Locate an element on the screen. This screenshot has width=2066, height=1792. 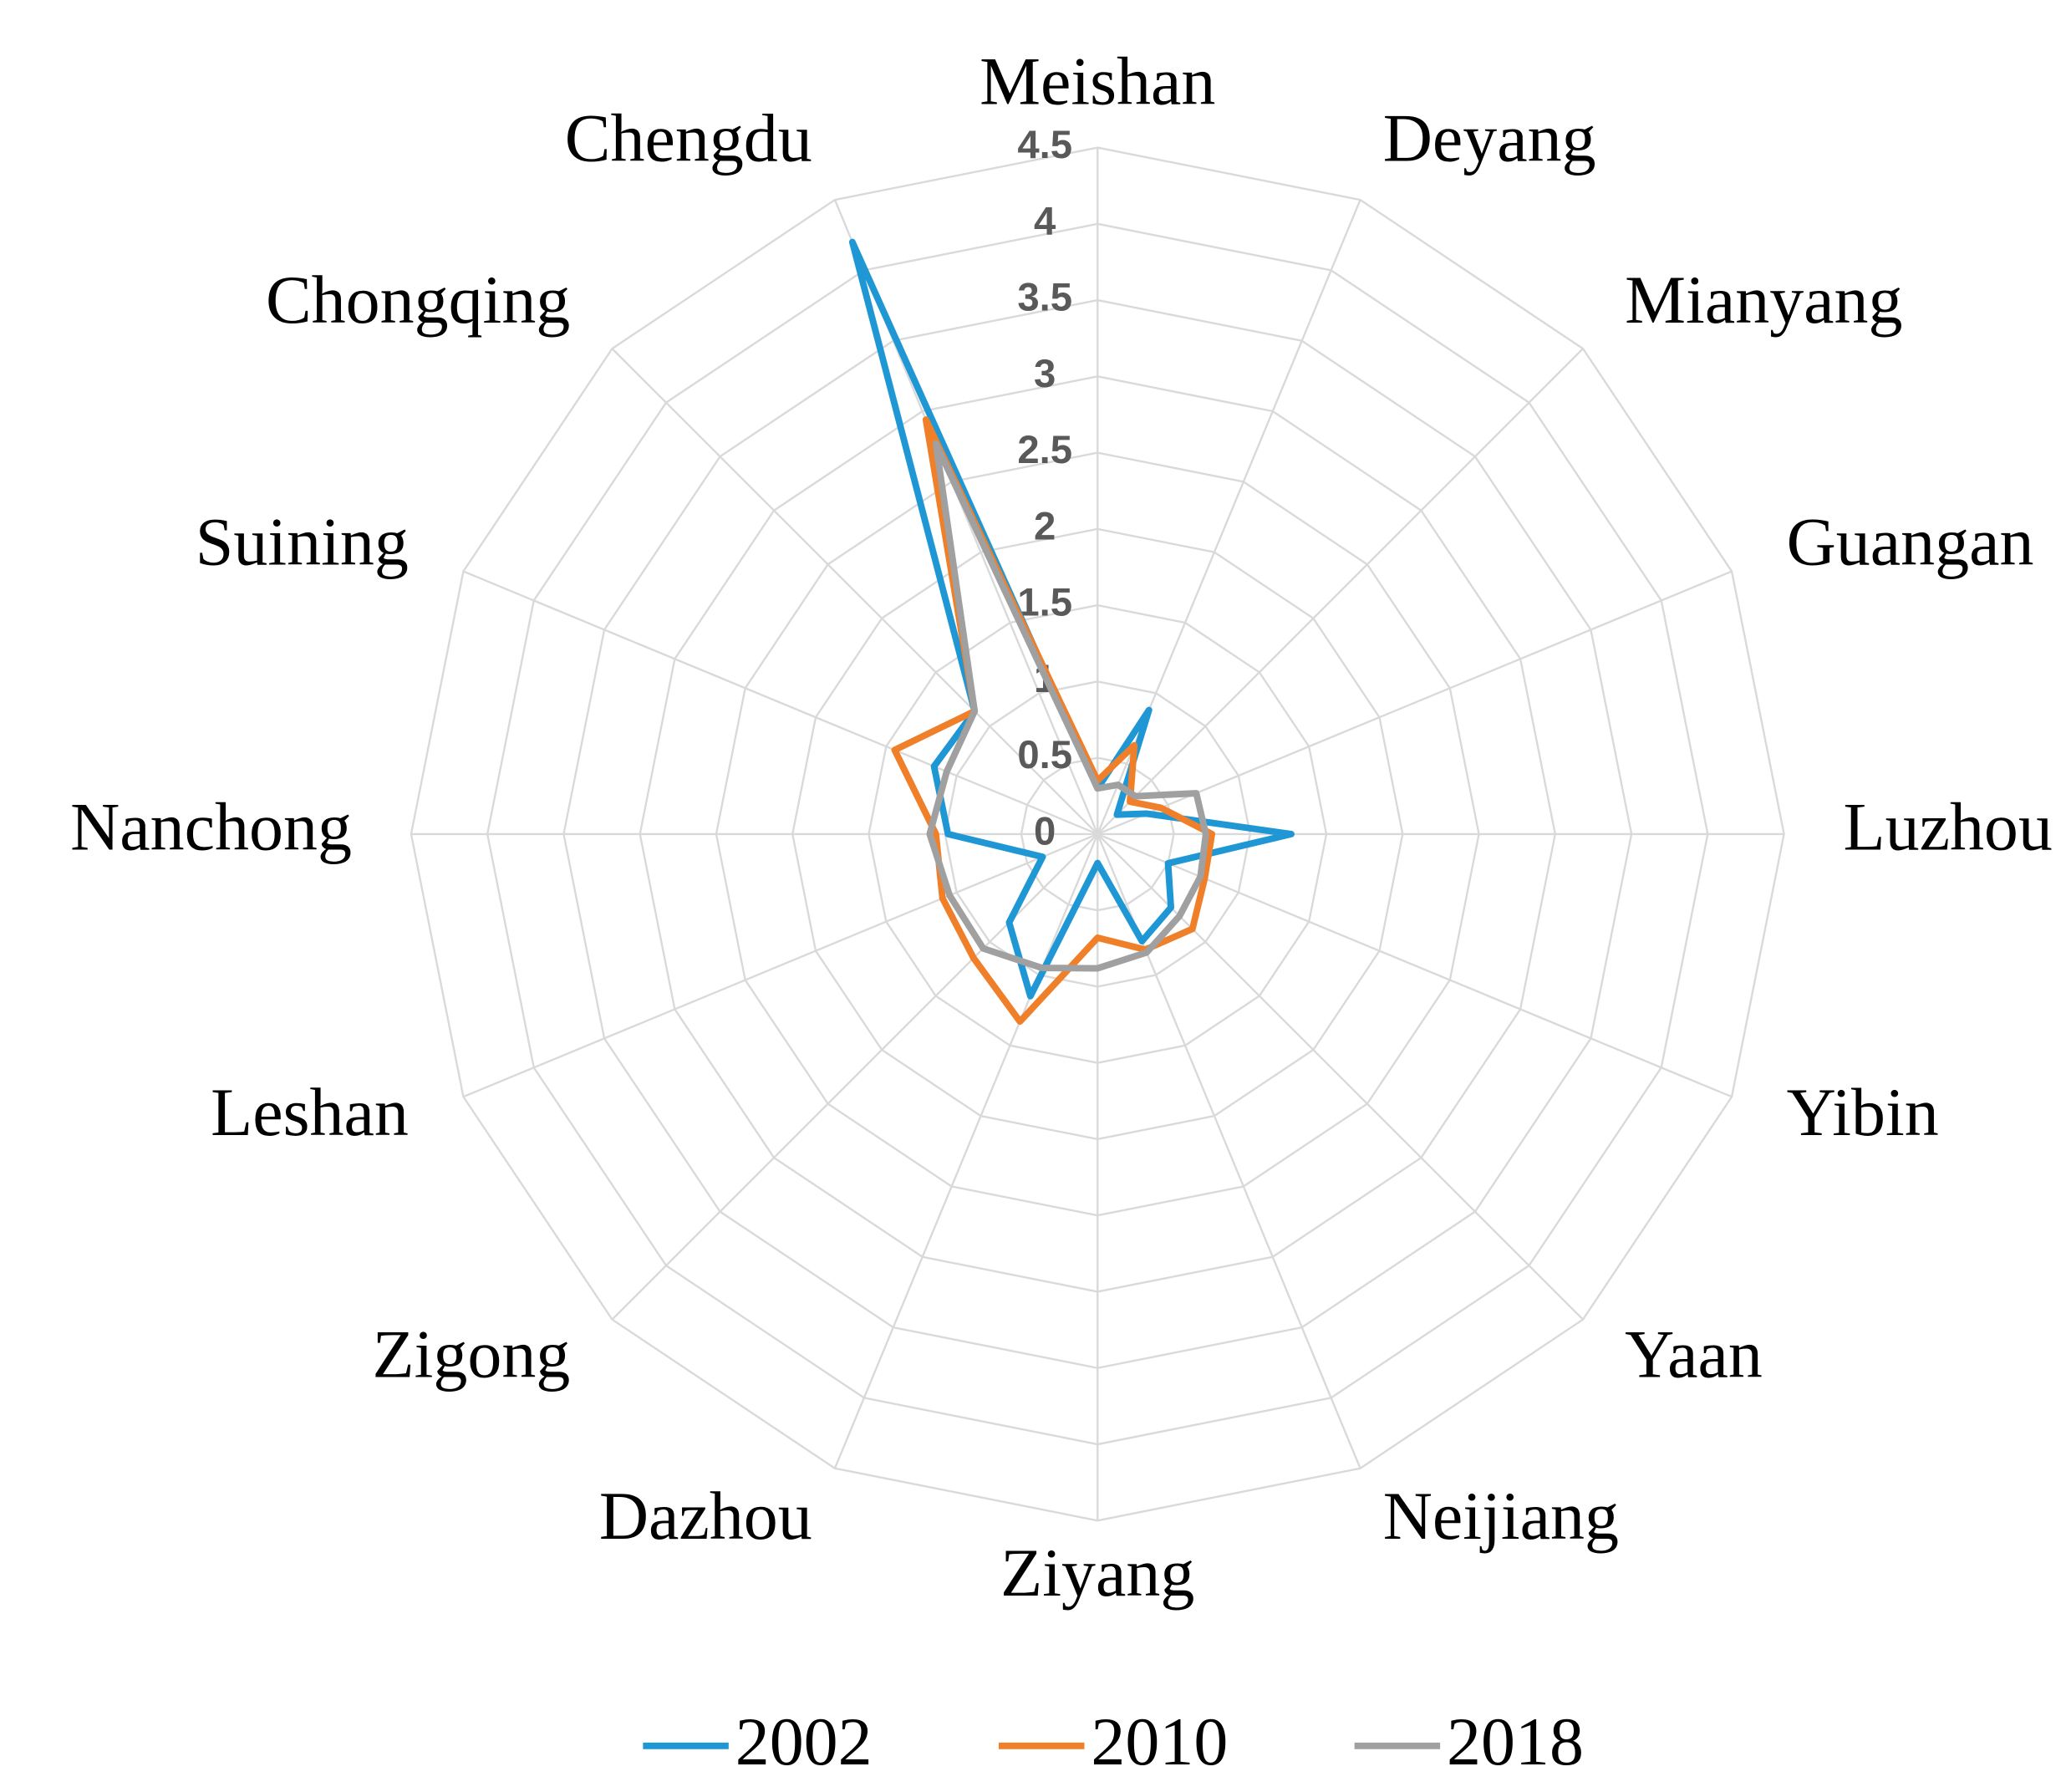
legend: 2002 2010 2018 is located at coordinates (1113, 1741).